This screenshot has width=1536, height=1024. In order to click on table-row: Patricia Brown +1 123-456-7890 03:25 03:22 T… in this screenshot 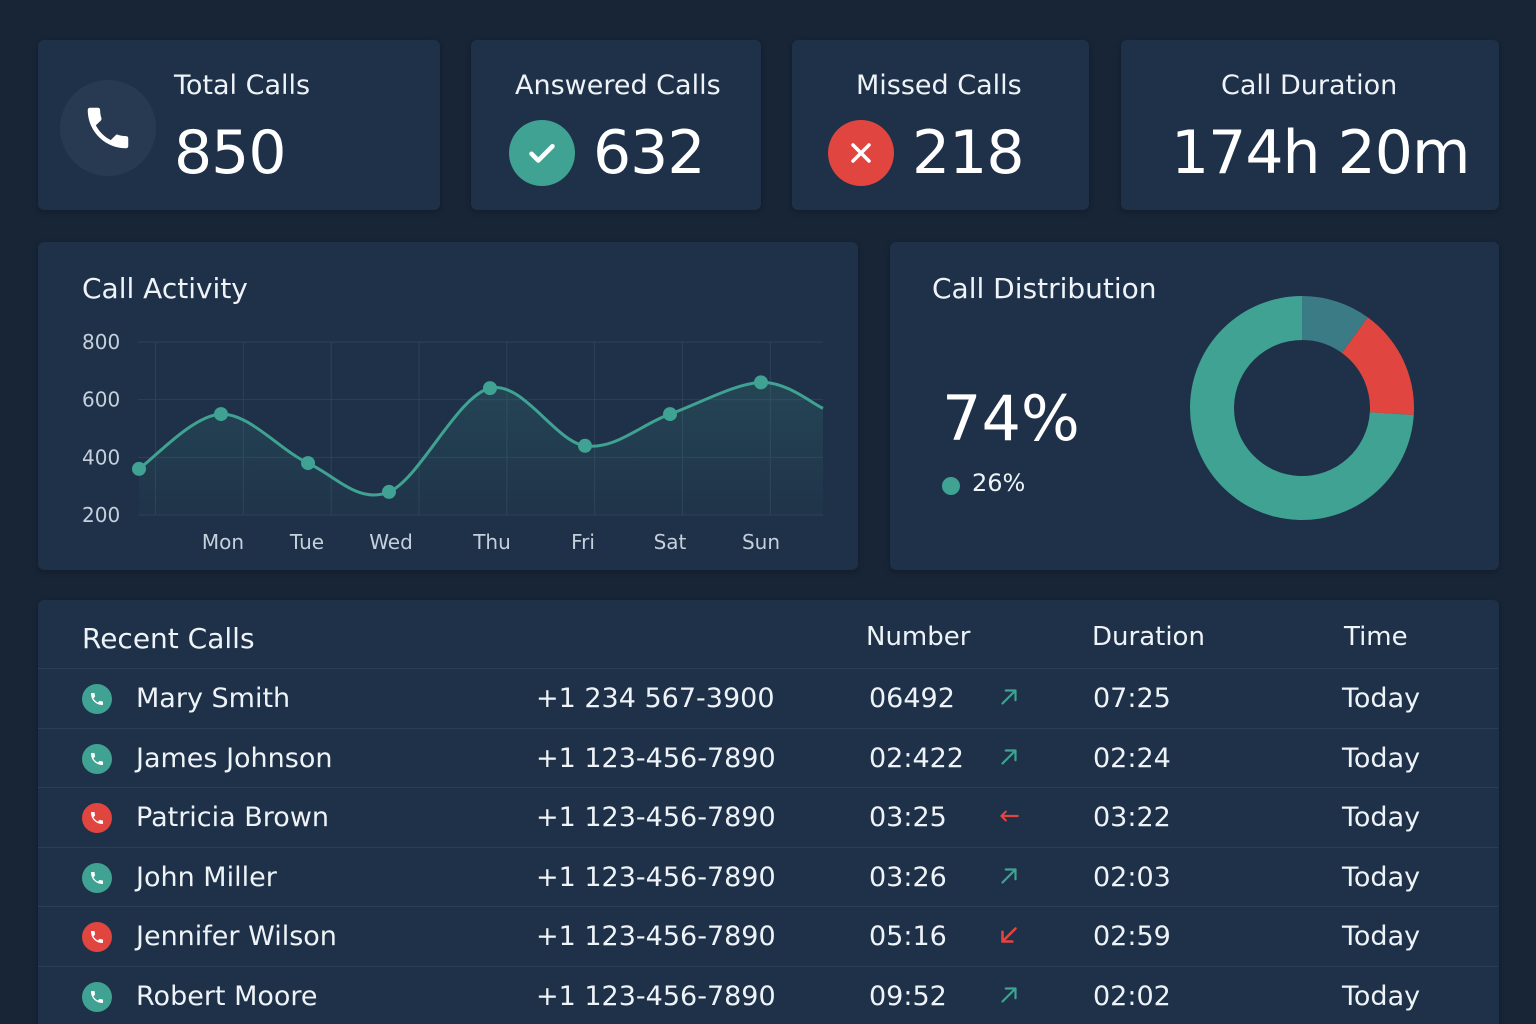, I will do `click(768, 816)`.